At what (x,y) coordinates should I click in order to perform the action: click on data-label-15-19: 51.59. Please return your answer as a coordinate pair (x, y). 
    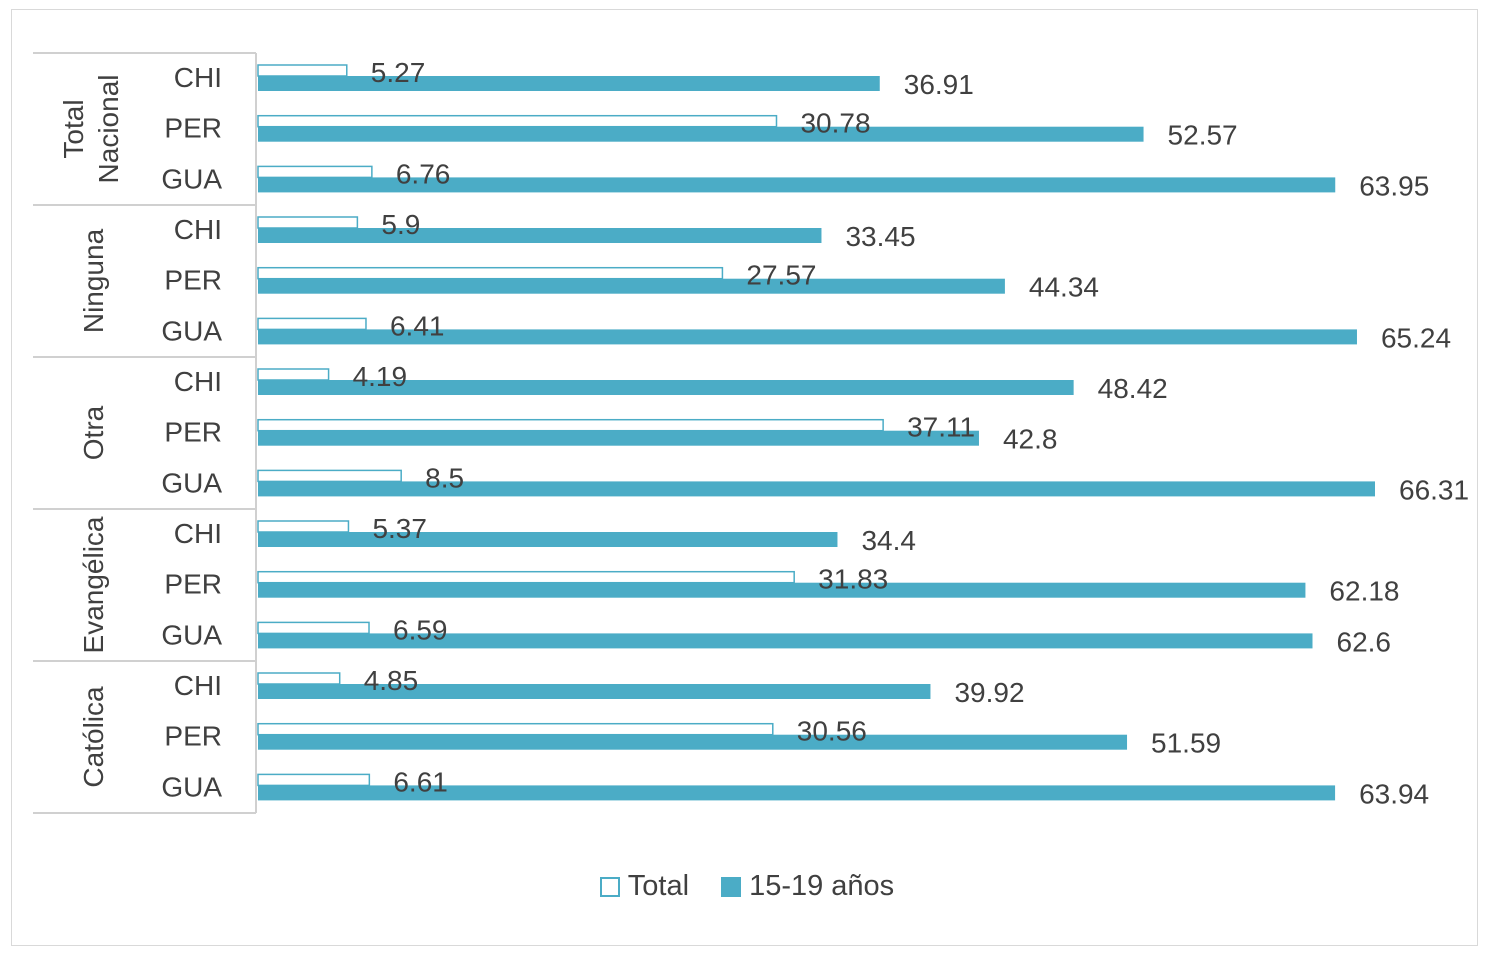
    Looking at the image, I should click on (1186, 743).